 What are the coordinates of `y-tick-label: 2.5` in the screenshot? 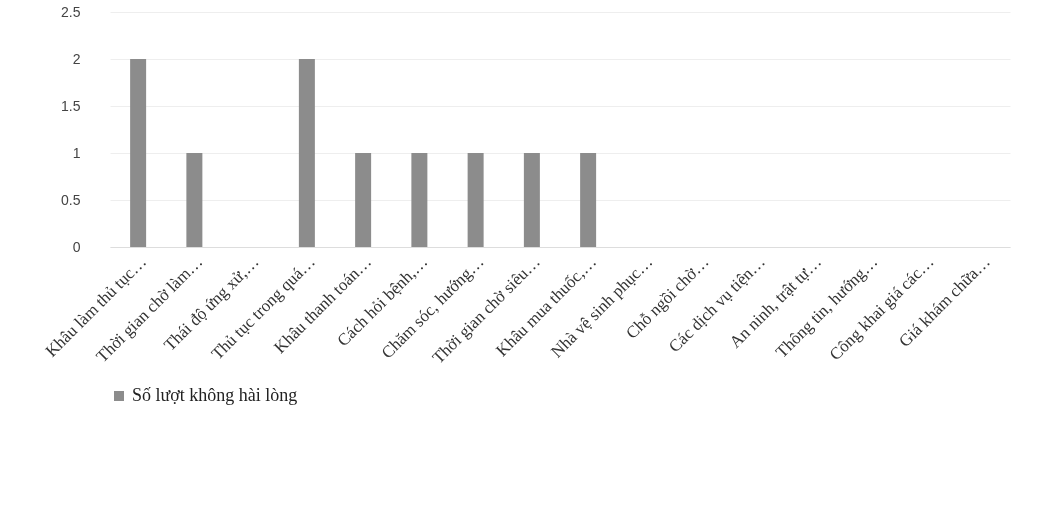 It's located at (71, 11).